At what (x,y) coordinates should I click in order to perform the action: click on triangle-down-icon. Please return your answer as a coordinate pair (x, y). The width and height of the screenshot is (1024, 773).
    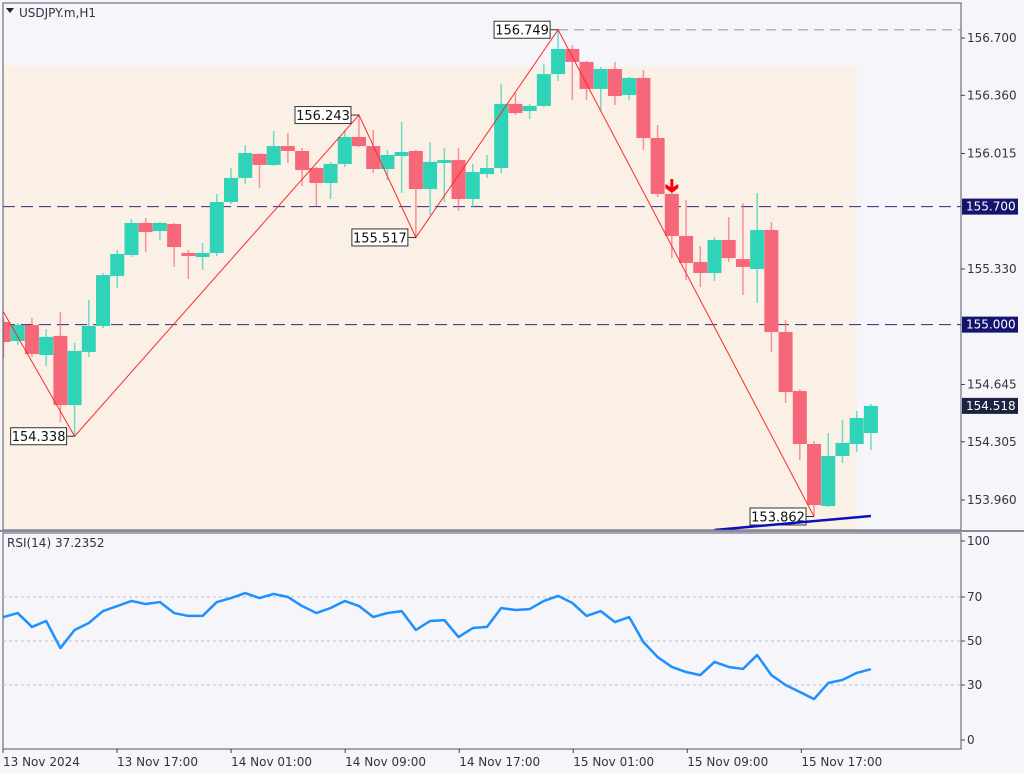
    Looking at the image, I should click on (10, 10).